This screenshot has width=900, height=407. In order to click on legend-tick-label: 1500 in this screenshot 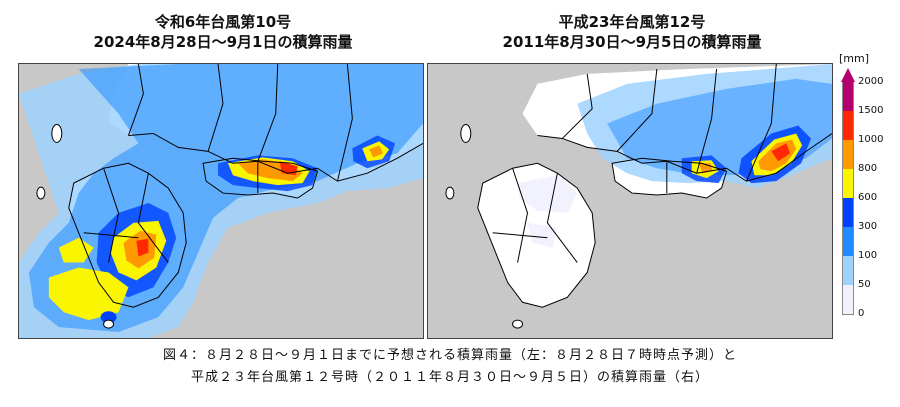, I will do `click(871, 110)`.